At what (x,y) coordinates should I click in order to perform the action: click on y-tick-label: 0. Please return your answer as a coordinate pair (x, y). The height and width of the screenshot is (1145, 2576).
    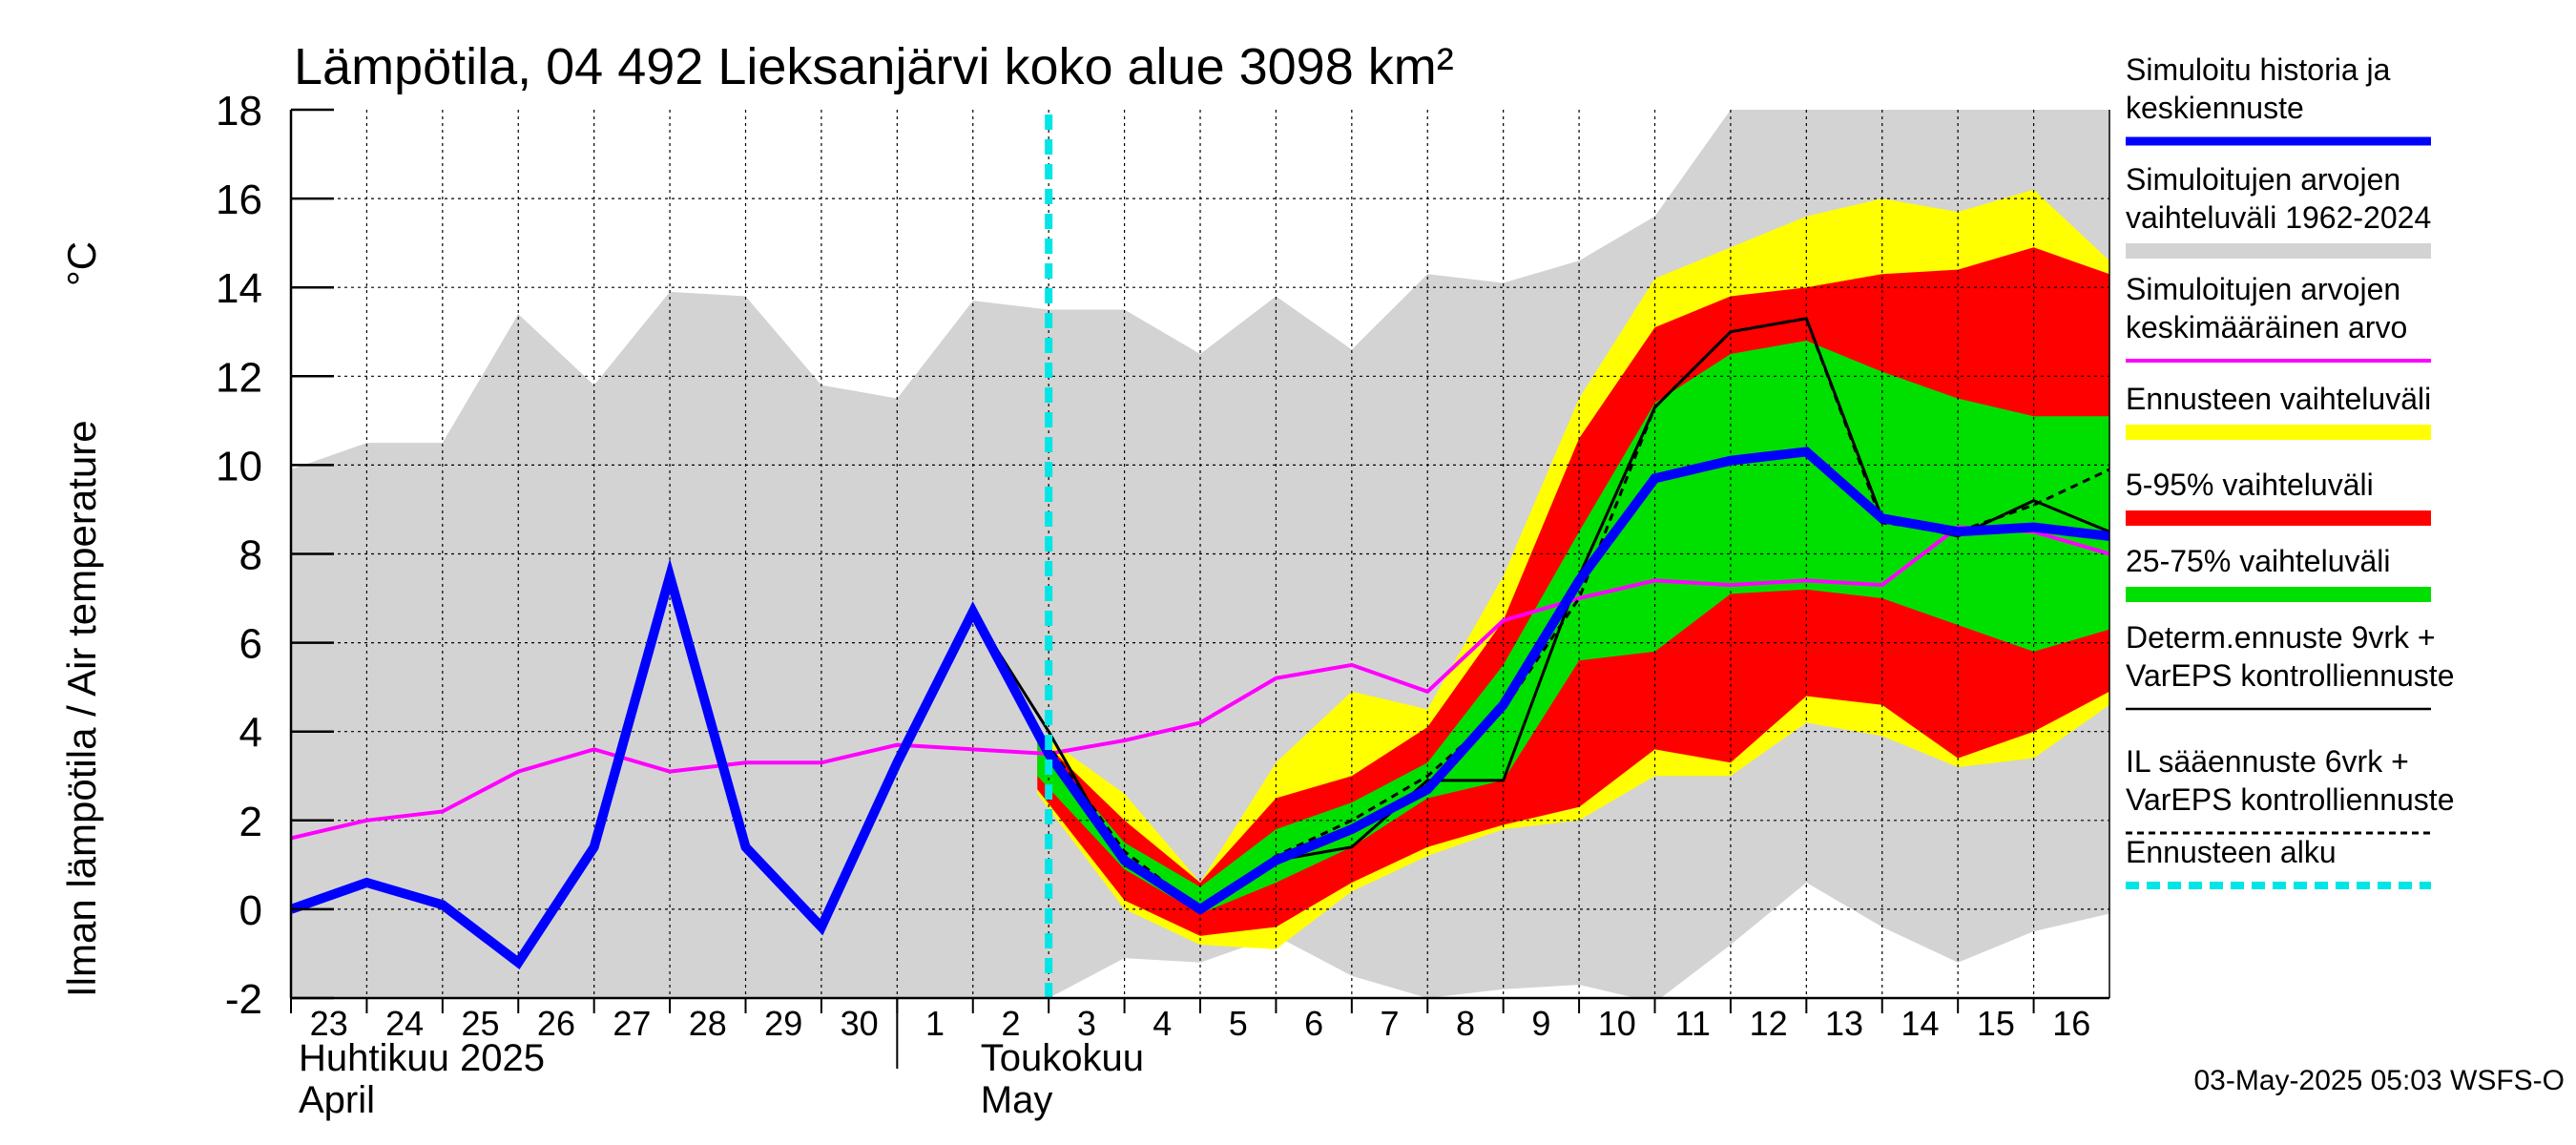
    Looking at the image, I should click on (250, 910).